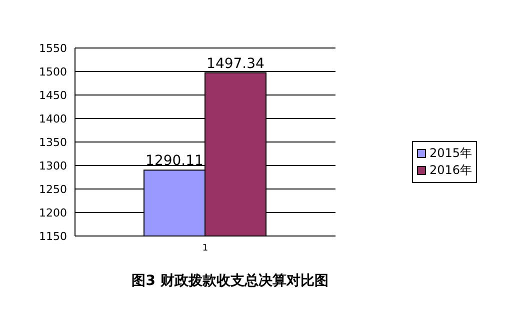  Describe the element at coordinates (450, 153) in the screenshot. I see `legend-label: 2015年` at that location.